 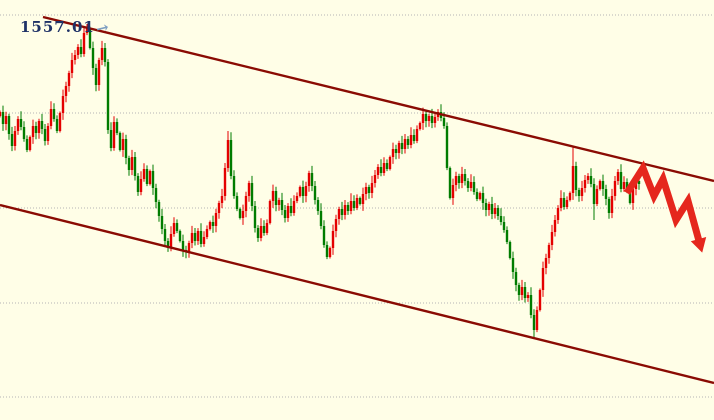 I want to click on price-annotation: 1557.01→, so click(x=66, y=28).